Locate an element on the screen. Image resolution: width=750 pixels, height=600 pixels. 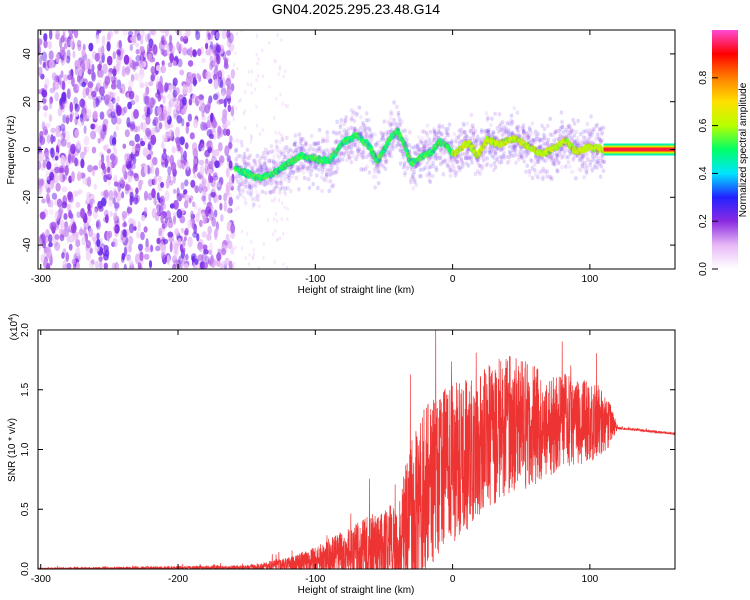
spectrogram-noise-region is located at coordinates (163, 149).